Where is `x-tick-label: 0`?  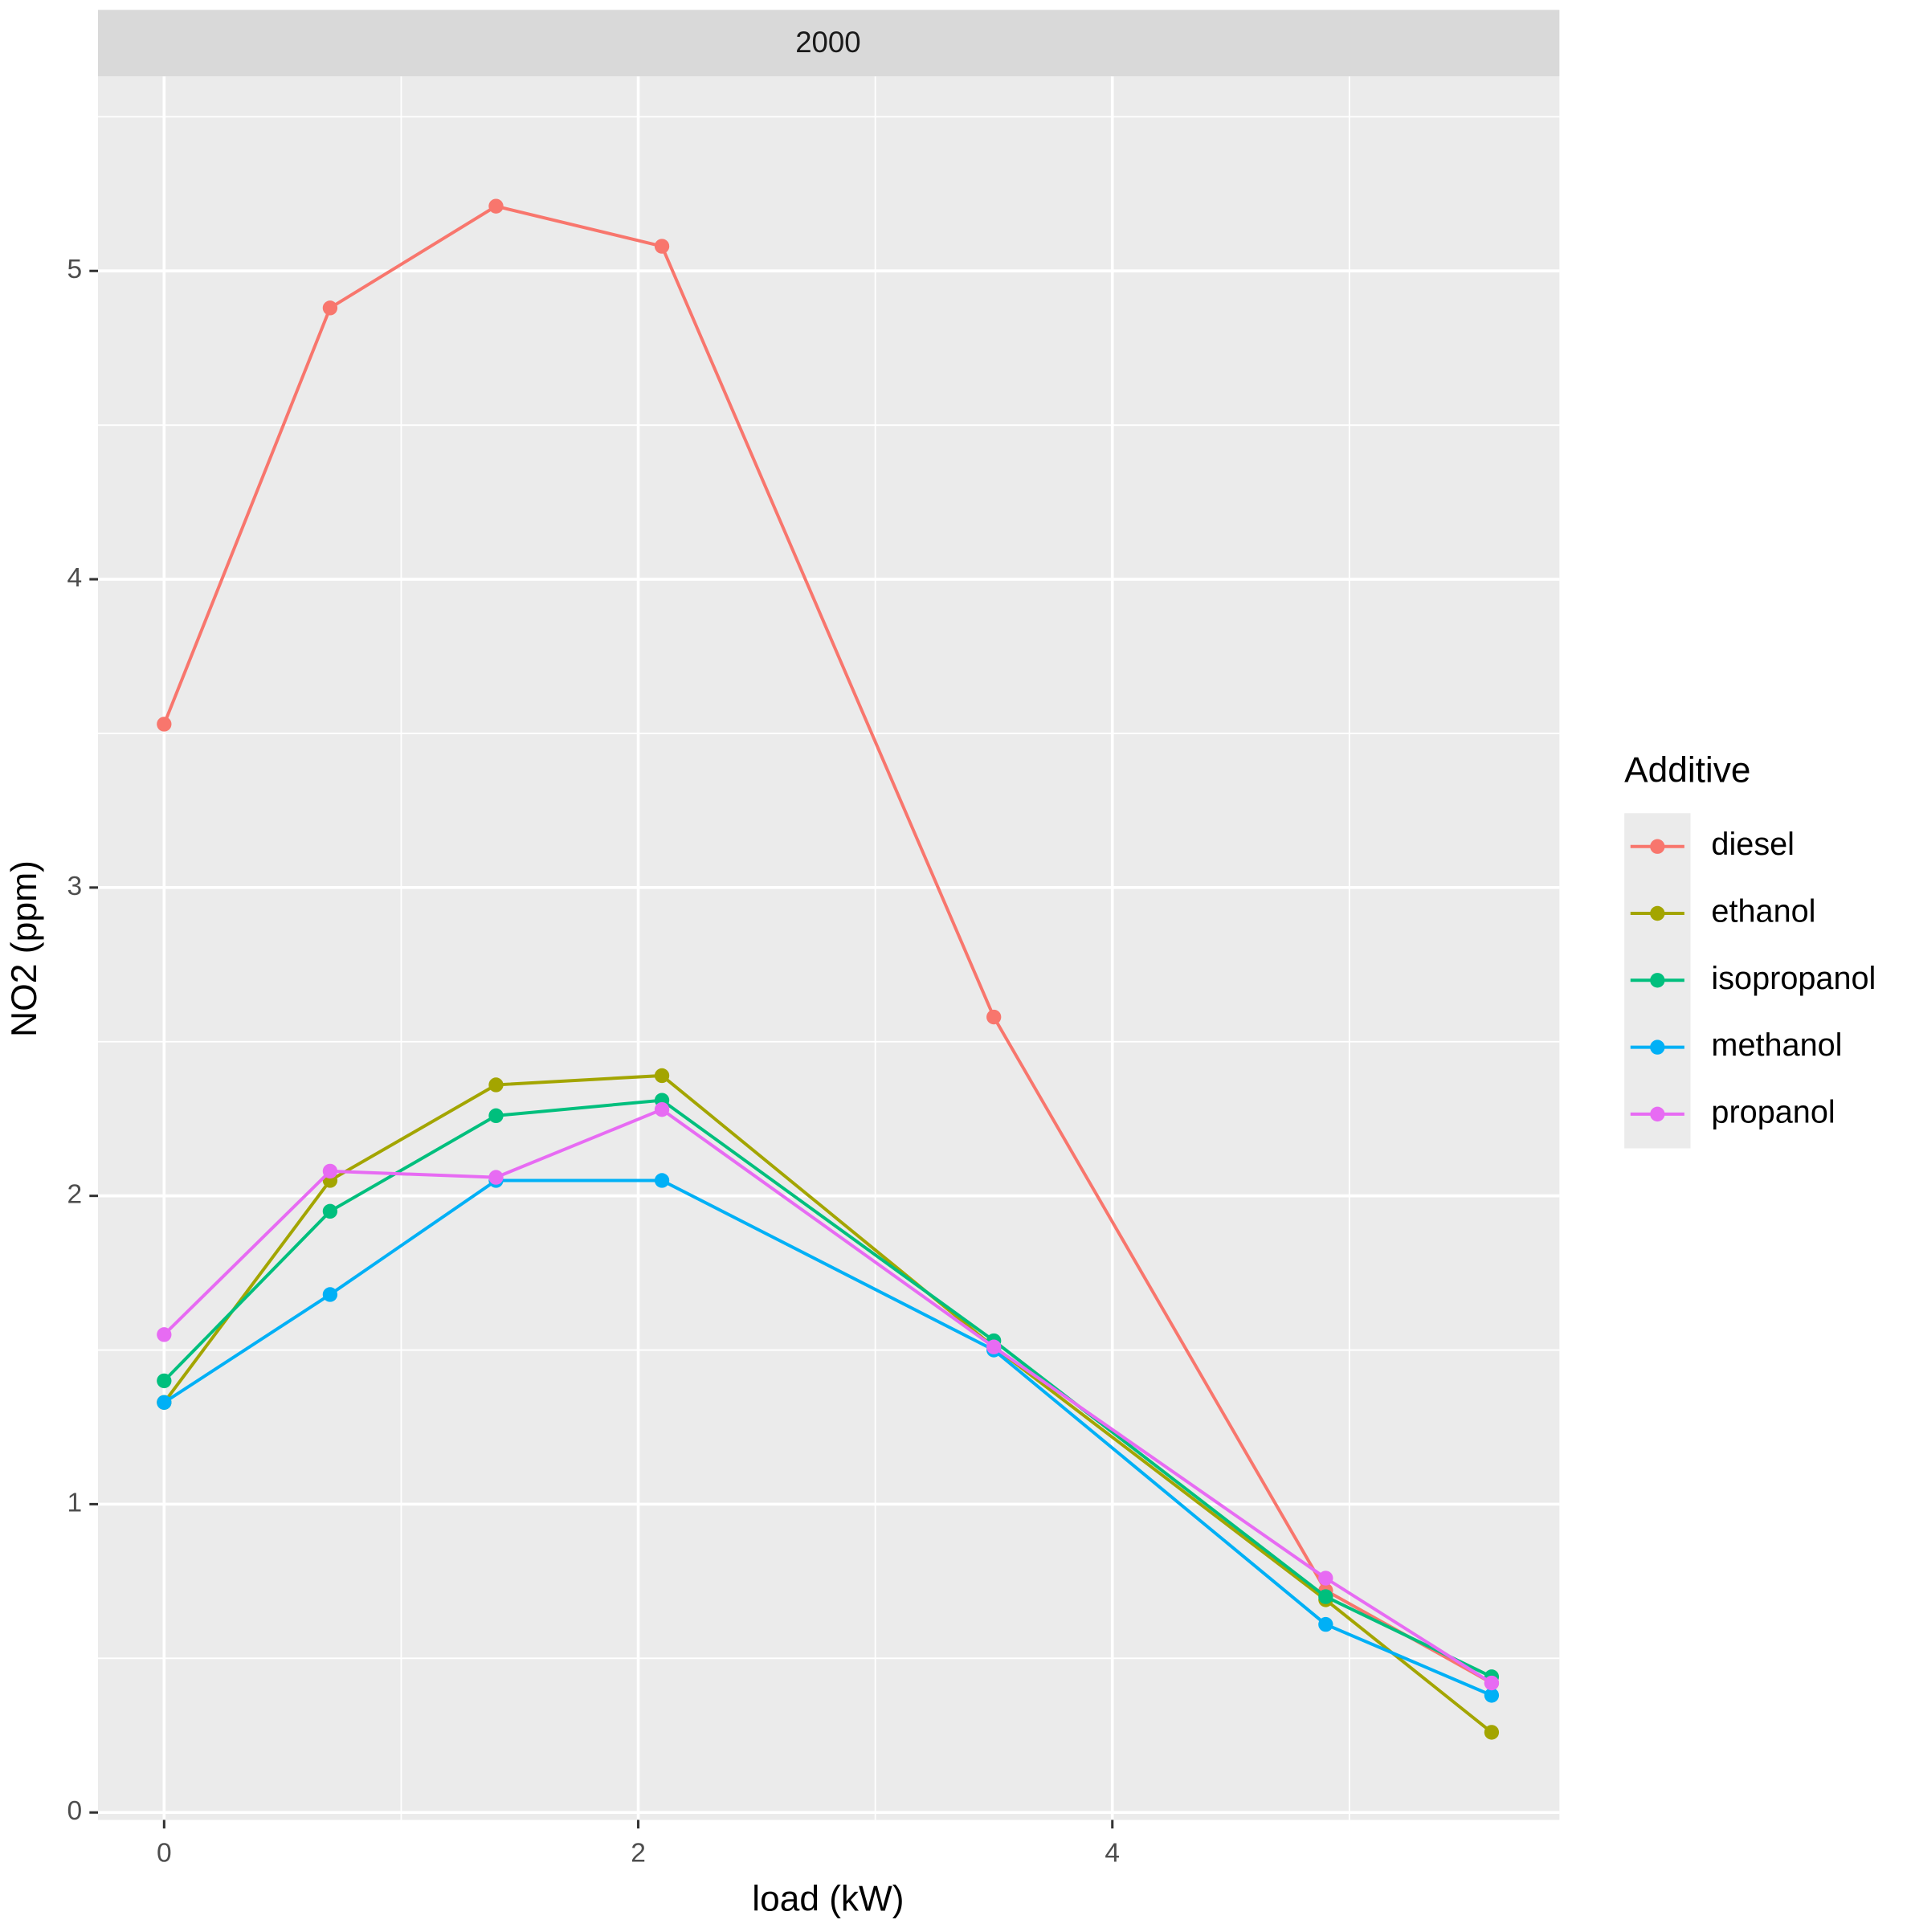 x-tick-label: 0 is located at coordinates (165, 1853).